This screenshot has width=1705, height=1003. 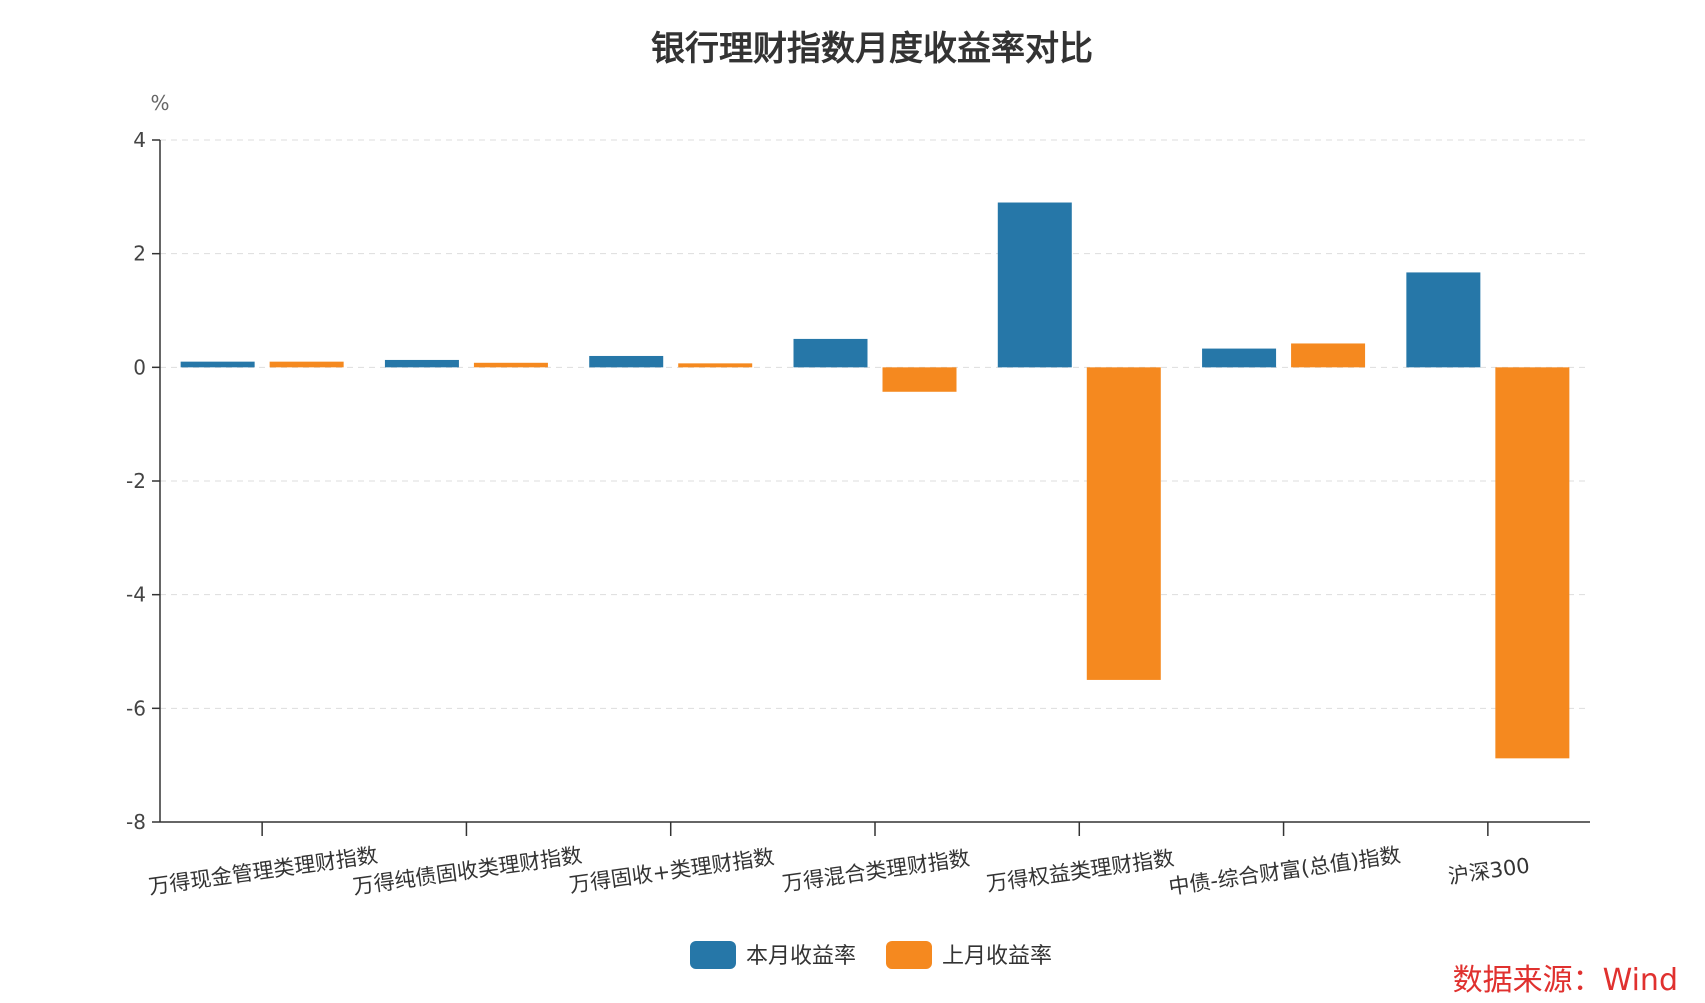 I want to click on chart-title: 银行理财指数月度收益率对比, so click(x=872, y=49).